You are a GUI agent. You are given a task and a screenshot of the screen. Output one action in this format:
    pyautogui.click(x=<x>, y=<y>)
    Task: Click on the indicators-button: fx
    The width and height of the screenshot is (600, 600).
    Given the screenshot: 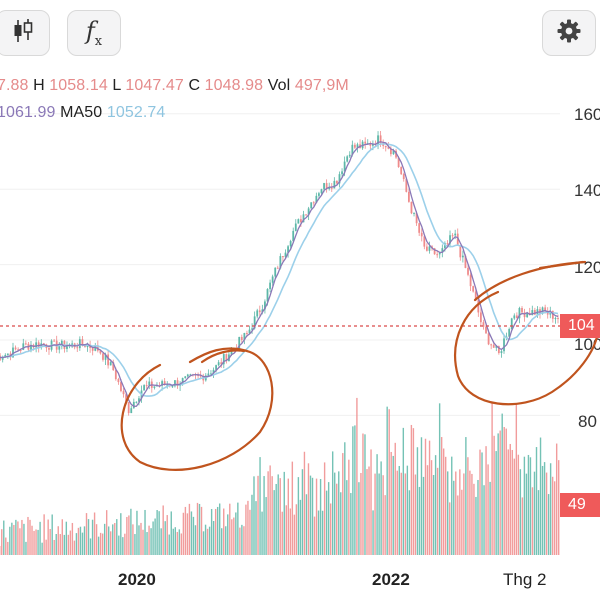 What is the action you would take?
    pyautogui.click(x=94, y=33)
    